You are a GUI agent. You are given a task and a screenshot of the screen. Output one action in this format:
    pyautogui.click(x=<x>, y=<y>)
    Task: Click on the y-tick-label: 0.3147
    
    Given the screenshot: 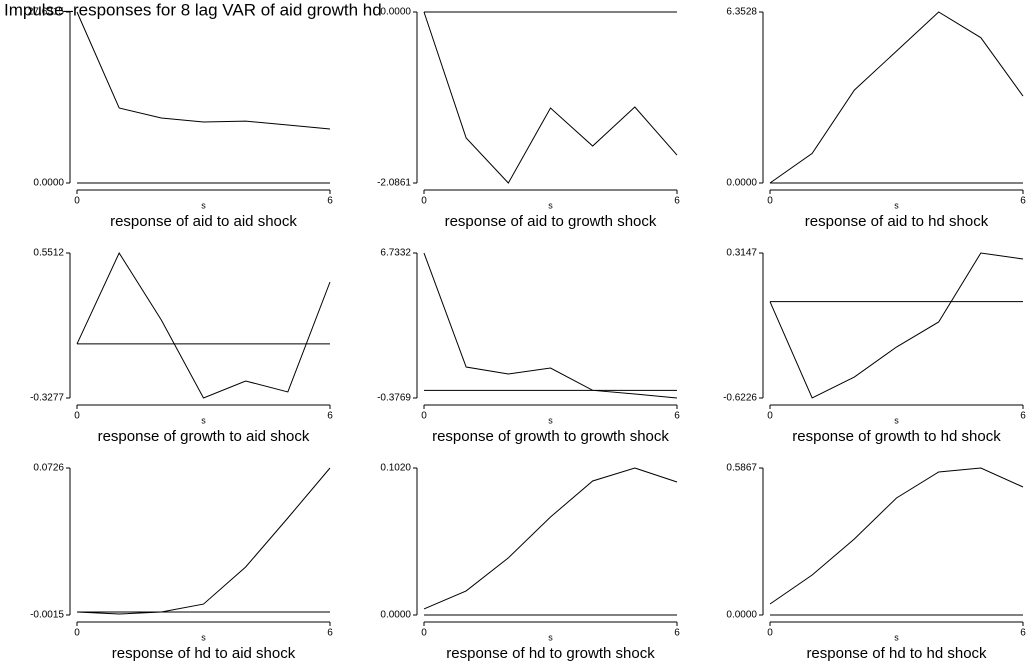 What is the action you would take?
    pyautogui.click(x=741, y=253)
    